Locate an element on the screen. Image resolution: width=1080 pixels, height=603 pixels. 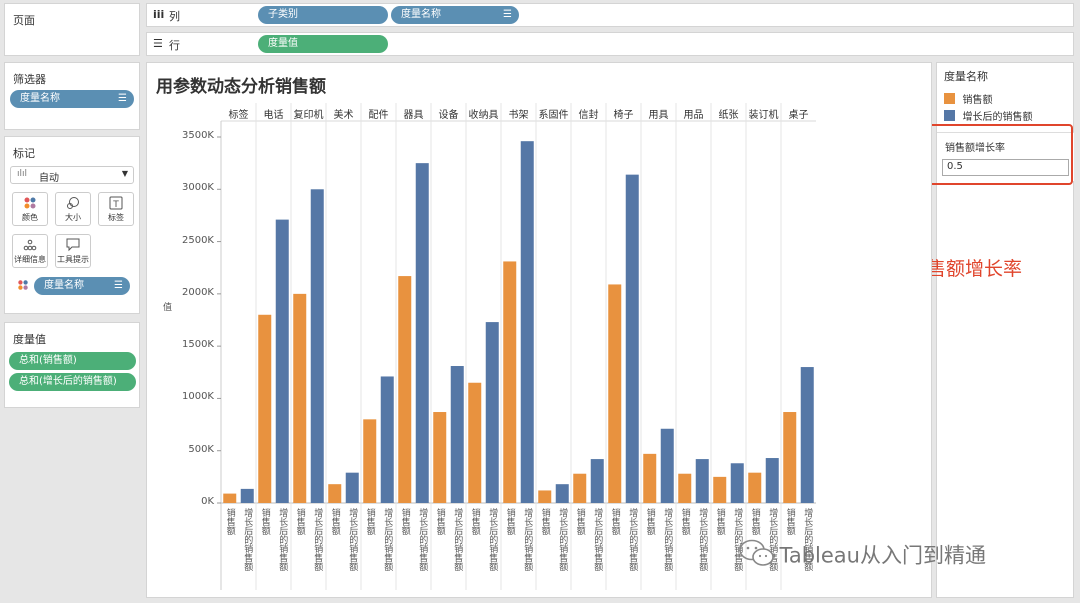
svg-text: T is located at coordinates (115, 205).